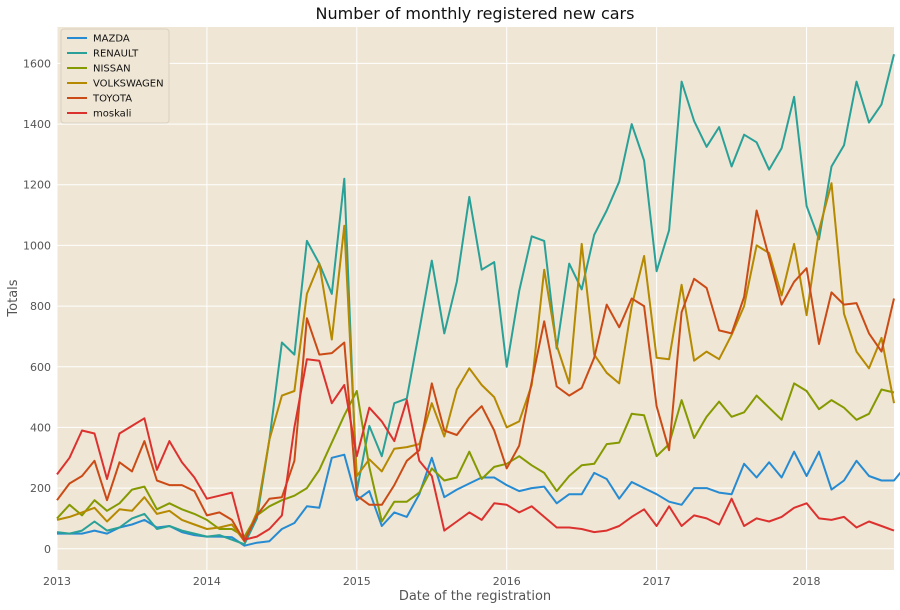 This screenshot has height=610, width=900. Describe the element at coordinates (432, 581) in the screenshot. I see `x-axis-ticks: 2013 2014 2015 2016 2017 2018` at that location.